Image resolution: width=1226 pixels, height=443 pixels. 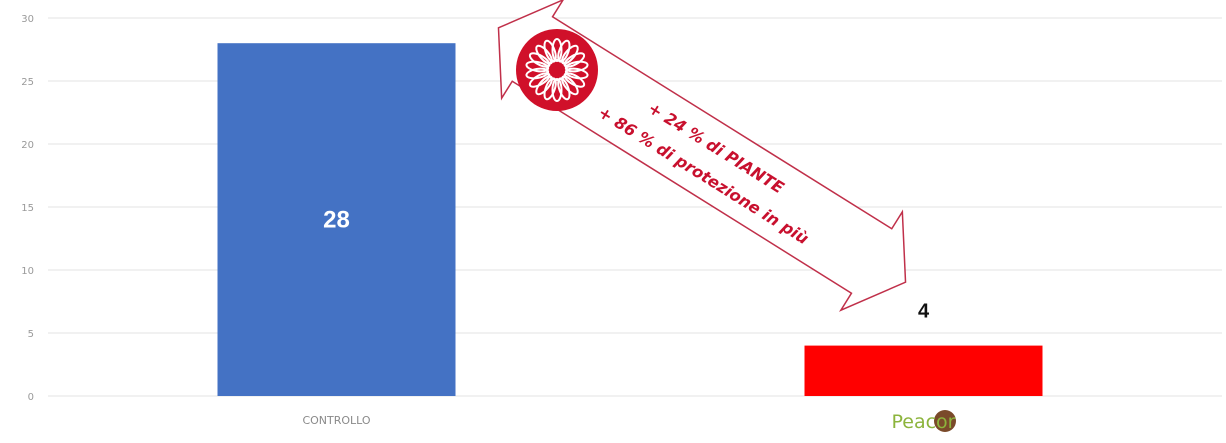 What do you see at coordinates (557, 70) in the screenshot?
I see `sunflower-icon` at bounding box center [557, 70].